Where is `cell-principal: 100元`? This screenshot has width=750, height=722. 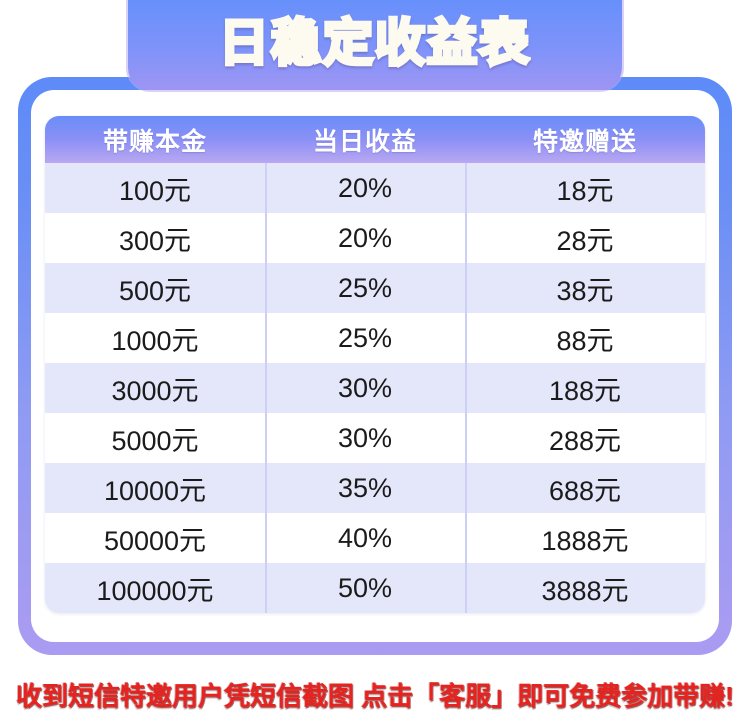 cell-principal: 100元 is located at coordinates (155, 190).